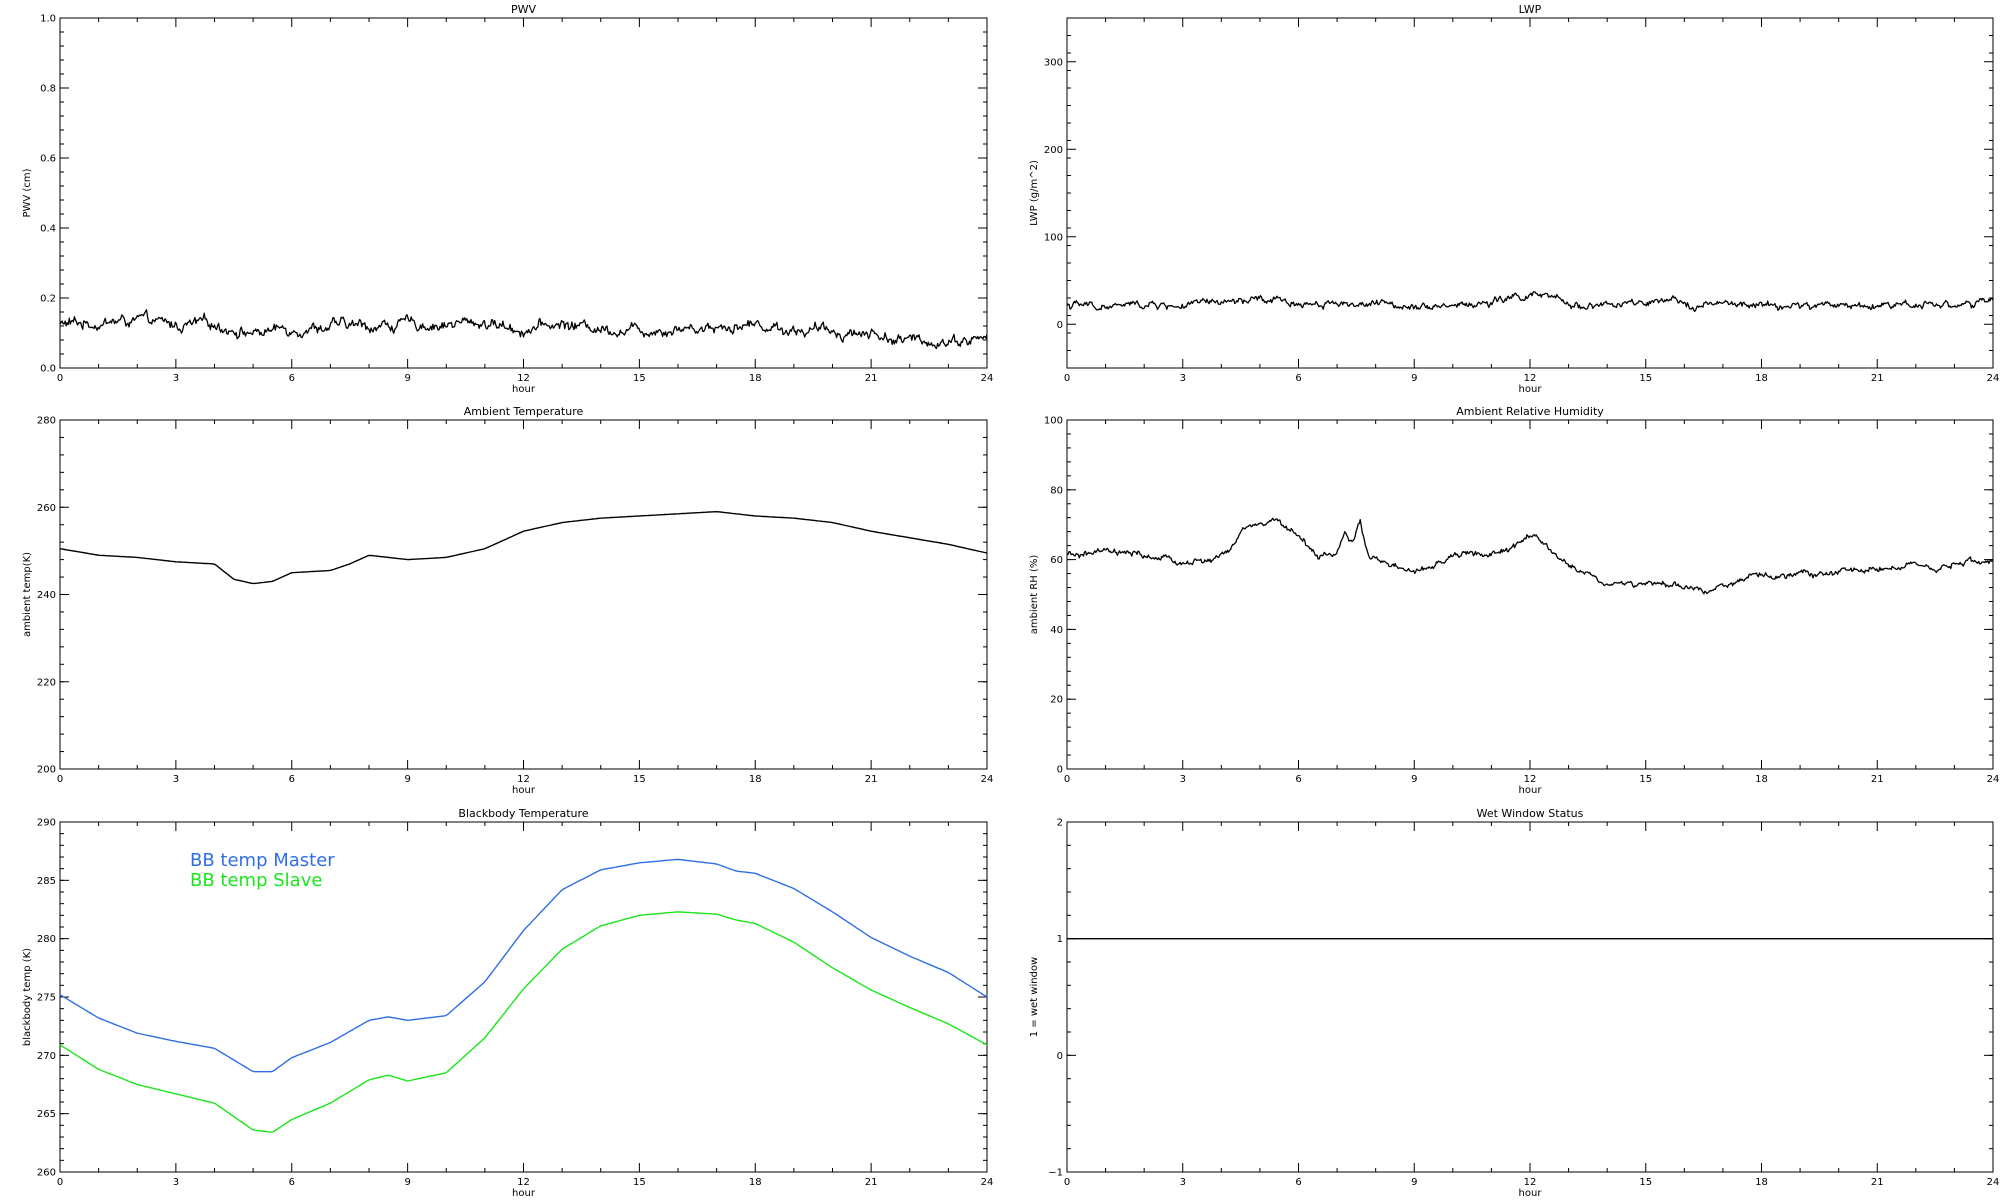 The image size is (2000, 1200). Describe the element at coordinates (1530, 813) in the screenshot. I see `chart-title: Wet Window Status` at that location.